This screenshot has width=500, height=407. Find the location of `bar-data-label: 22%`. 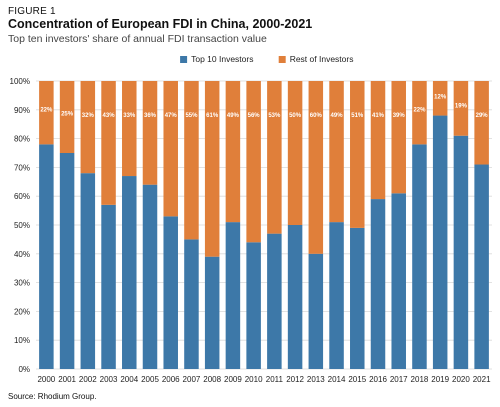

bar-data-label: 22% is located at coordinates (46, 111).